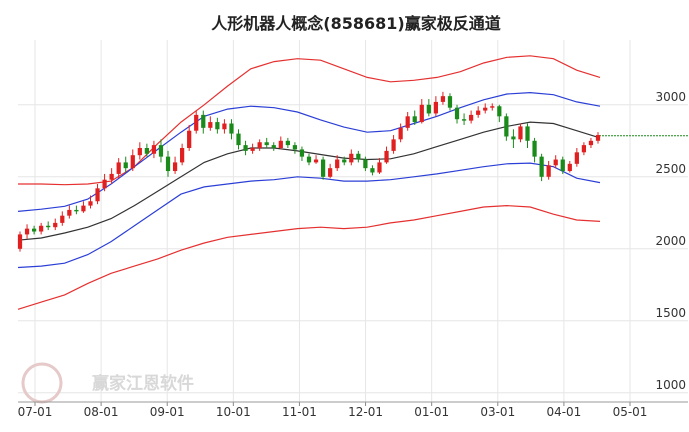 Image resolution: width=689 pixels, height=432 pixels. Describe the element at coordinates (563, 412) in the screenshot. I see `x-tick-label: 04-01` at that location.